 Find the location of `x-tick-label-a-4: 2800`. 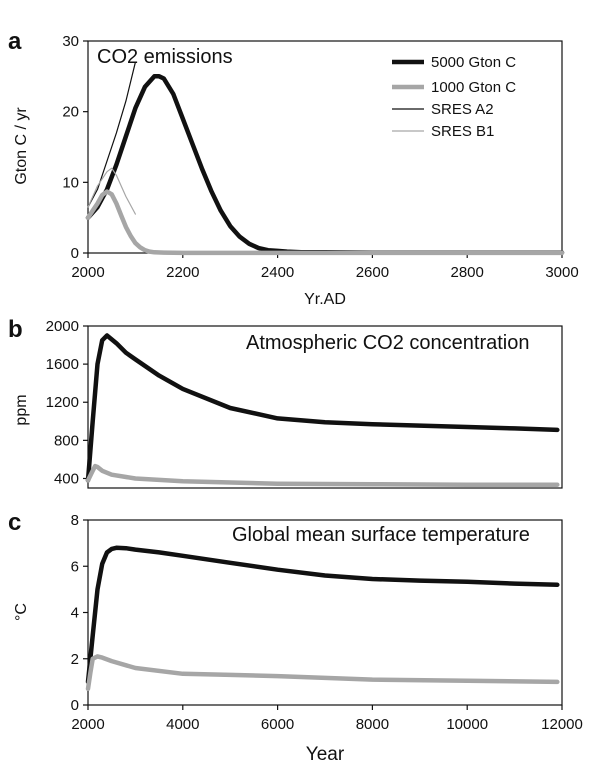

x-tick-label-a-4: 2800 is located at coordinates (467, 272).